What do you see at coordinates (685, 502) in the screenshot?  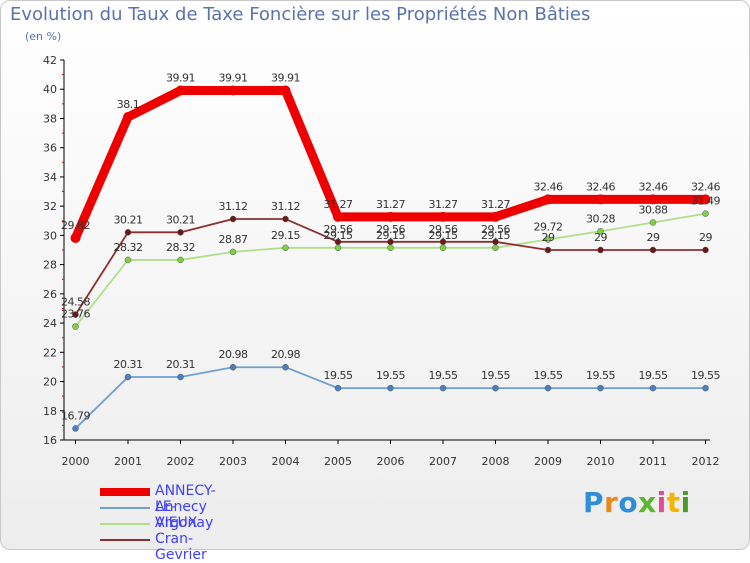 I see `logo-letter: i` at bounding box center [685, 502].